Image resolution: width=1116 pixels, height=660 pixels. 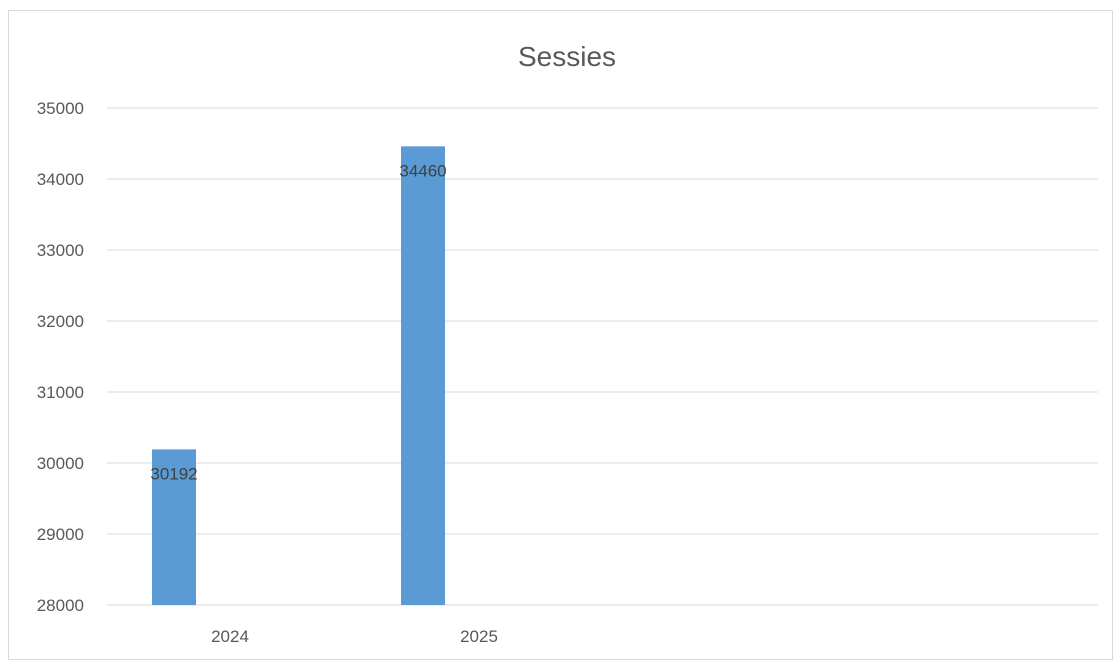 I want to click on y-axis-ticks: 28000 29000 30000 31000 32000 33000 34000 35000, so click(x=60, y=357).